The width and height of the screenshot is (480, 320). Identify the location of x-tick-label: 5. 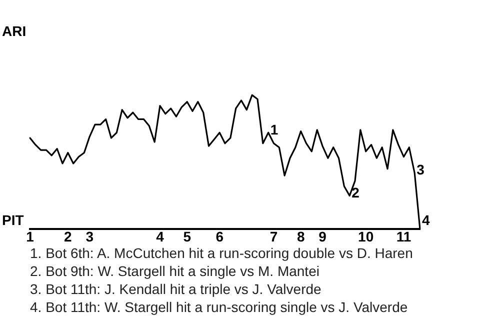
(187, 236).